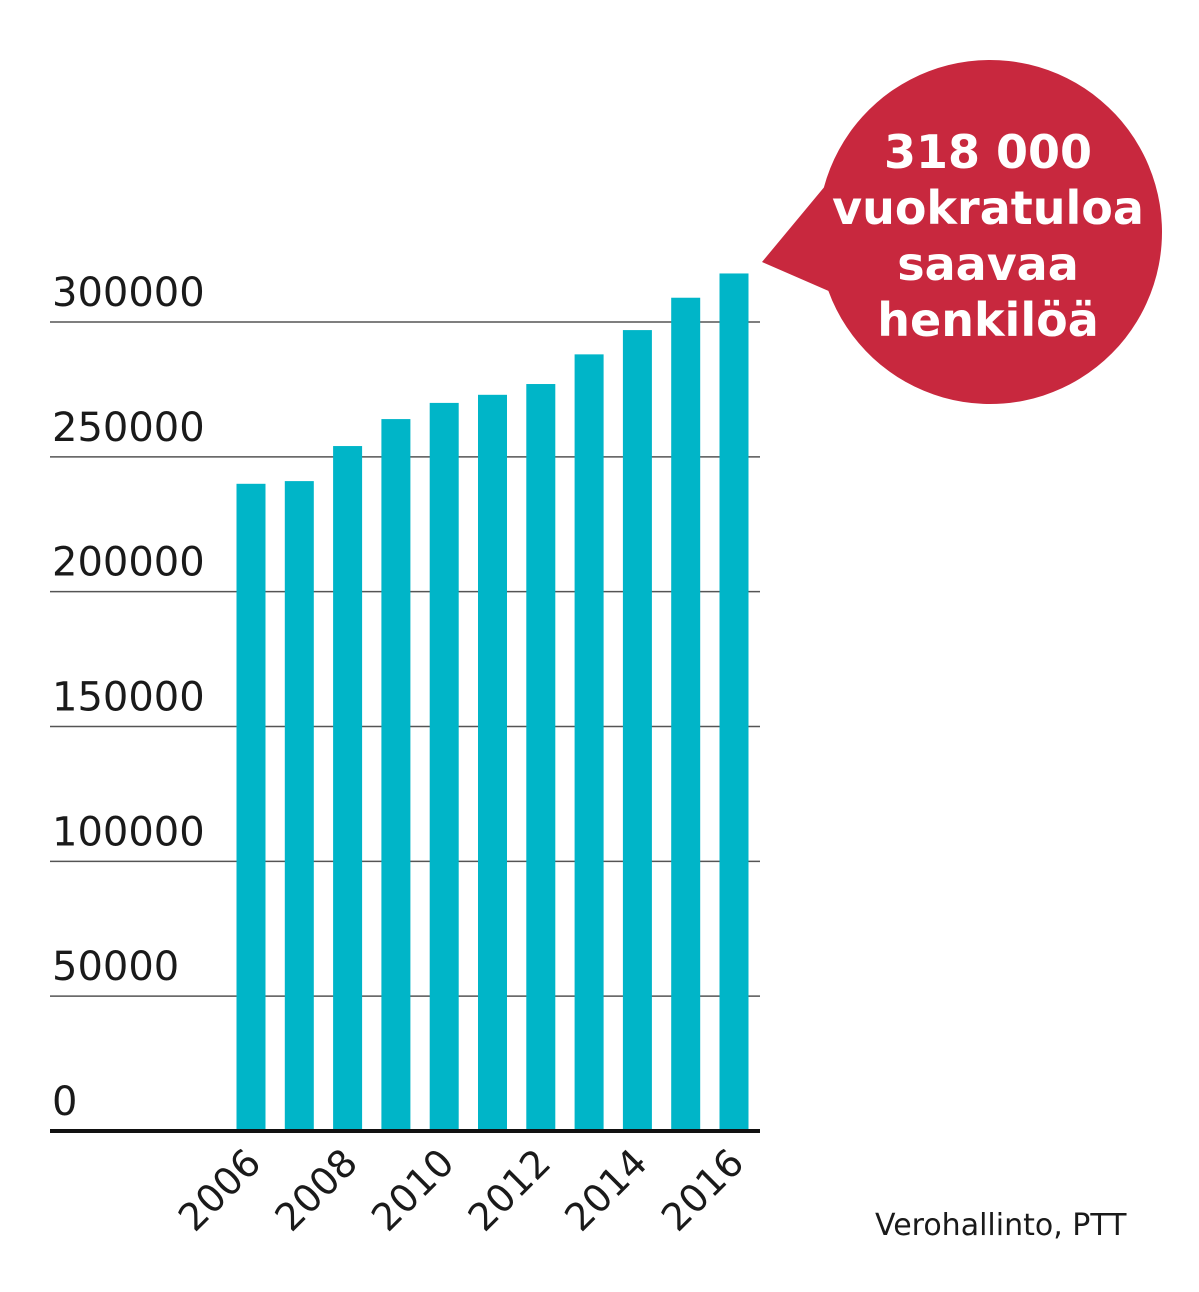 The height and width of the screenshot is (1292, 1199). I want to click on callout-shape, so click(962, 232).